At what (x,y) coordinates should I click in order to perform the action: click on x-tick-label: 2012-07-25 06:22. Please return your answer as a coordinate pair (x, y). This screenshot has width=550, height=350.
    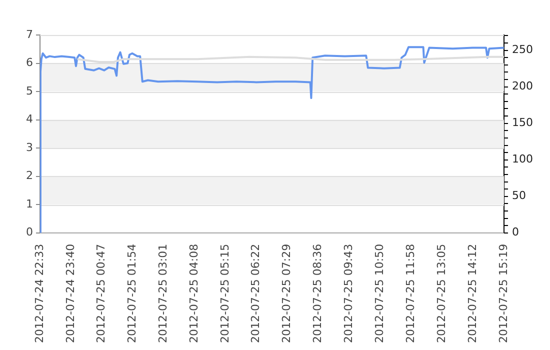
    Looking at the image, I should click on (255, 293).